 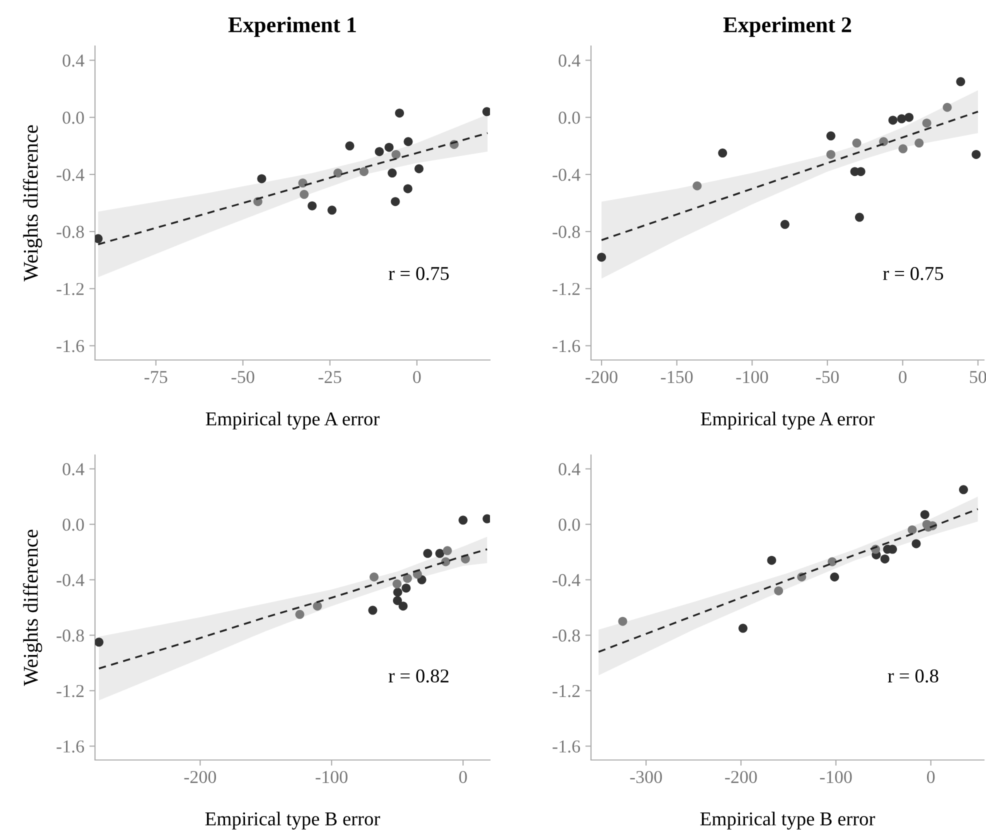 What do you see at coordinates (676, 377) in the screenshot?
I see `x-tick-label: -150` at bounding box center [676, 377].